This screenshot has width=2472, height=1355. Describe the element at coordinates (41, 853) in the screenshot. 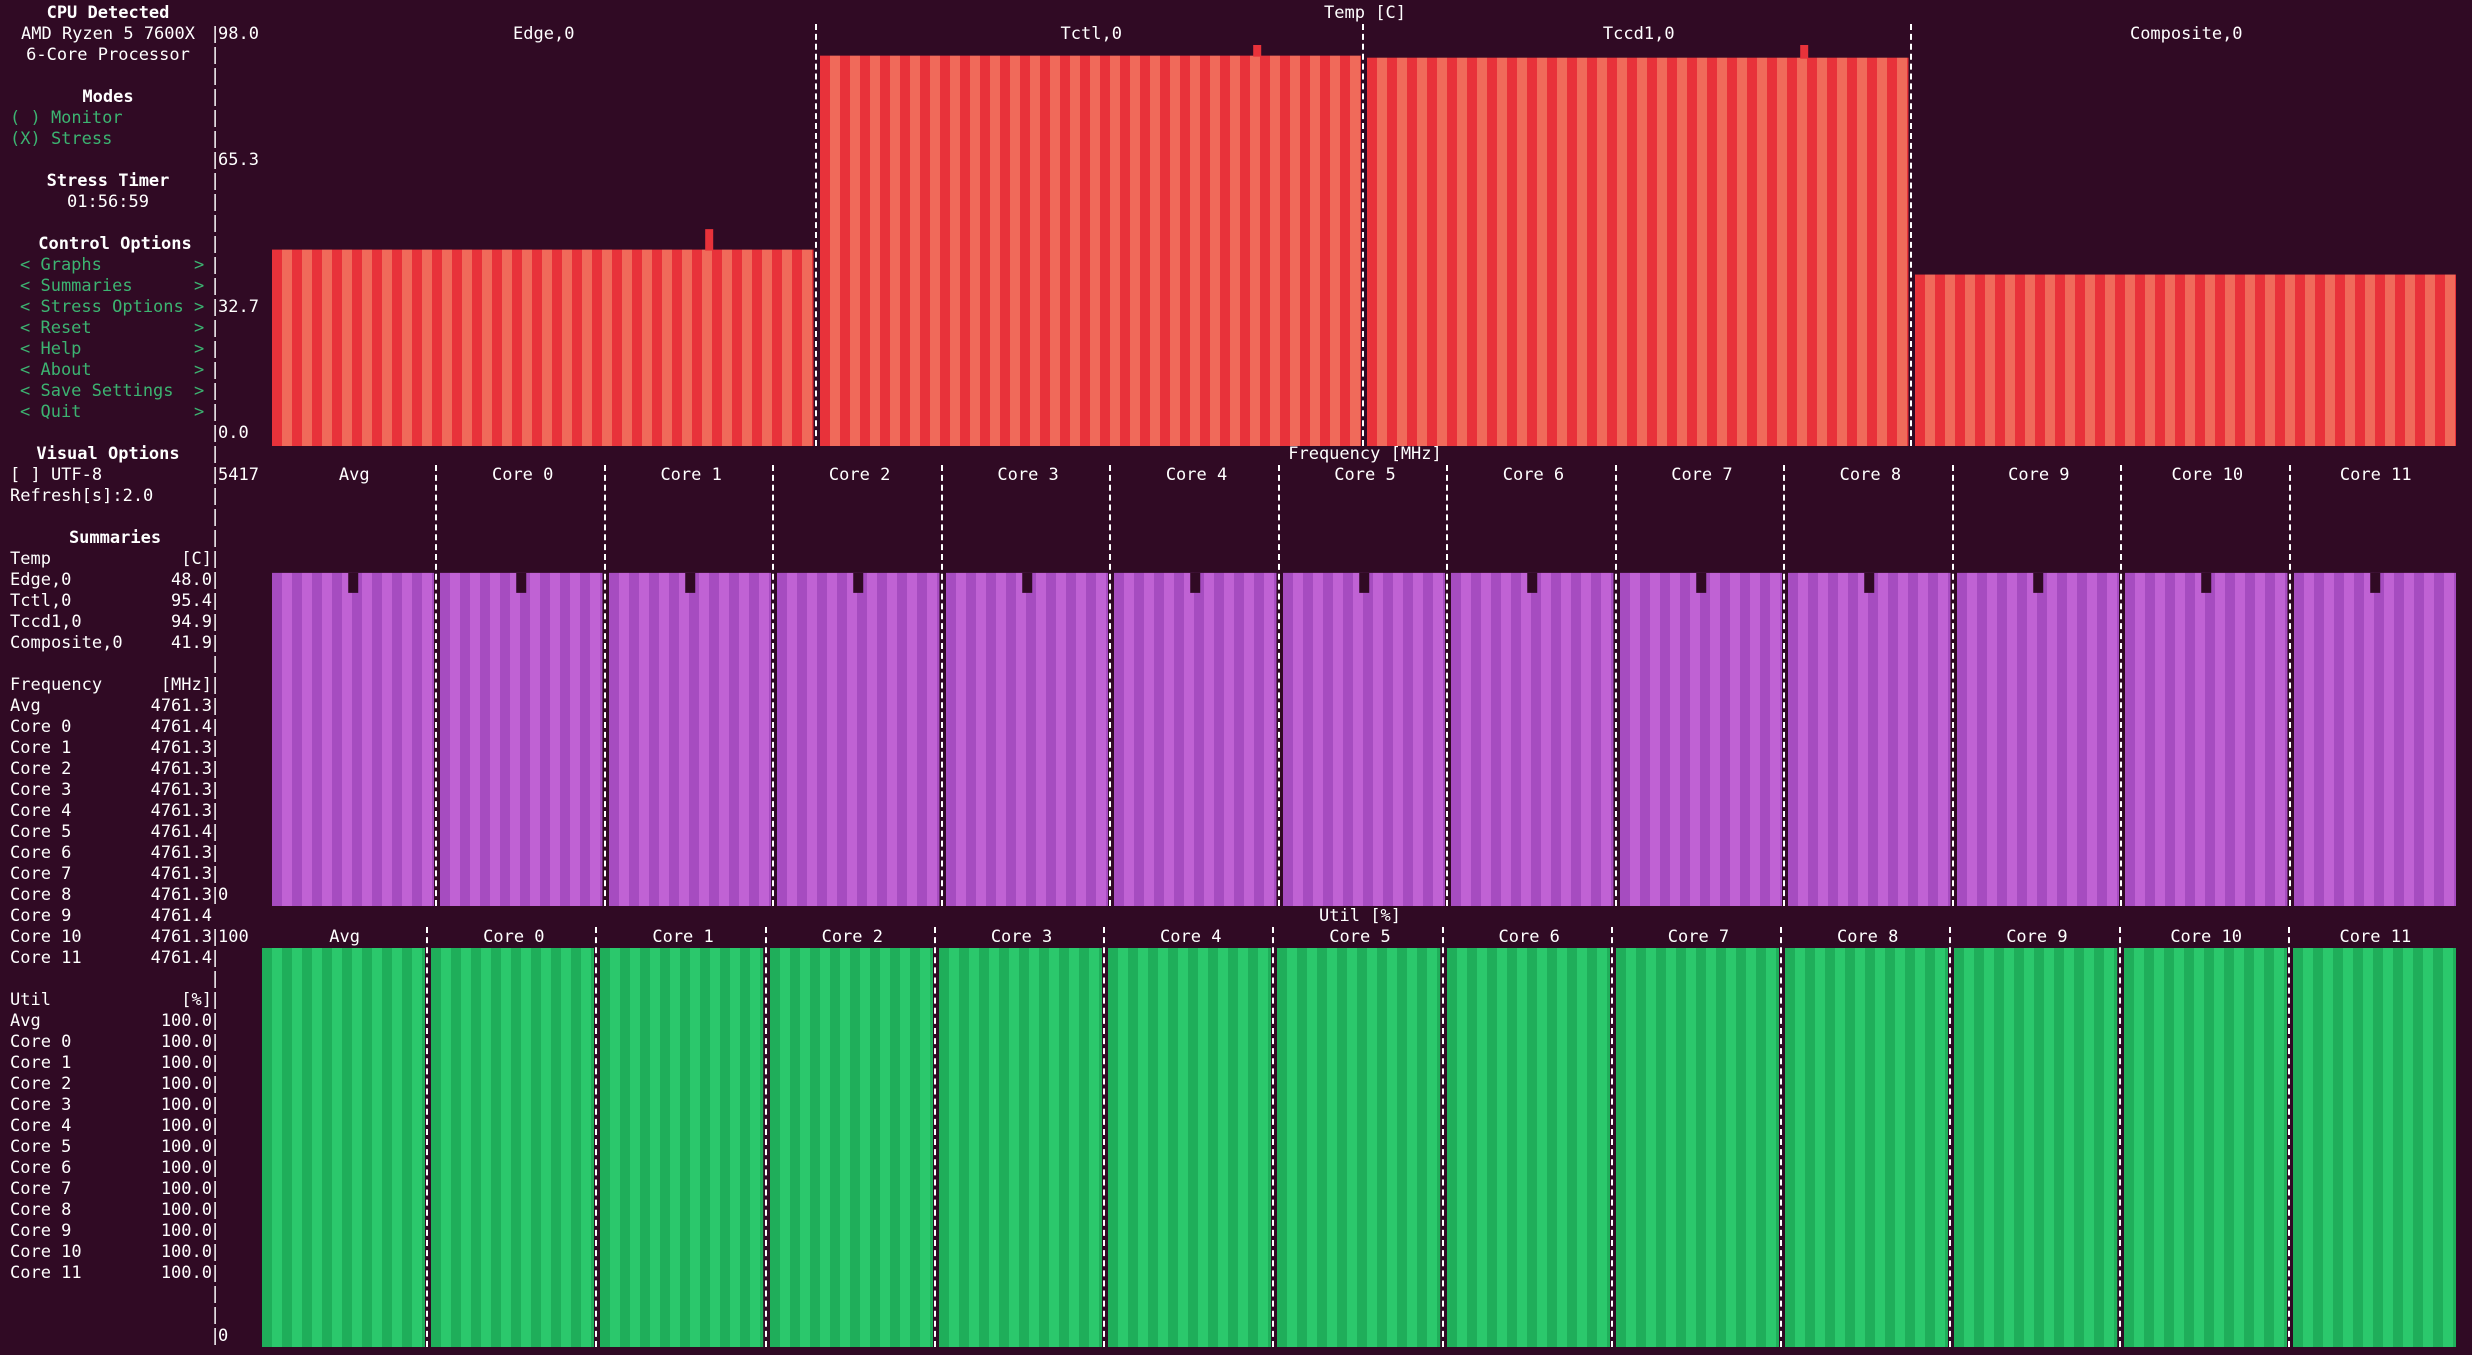

I see `summary-label: Core 6` at that location.